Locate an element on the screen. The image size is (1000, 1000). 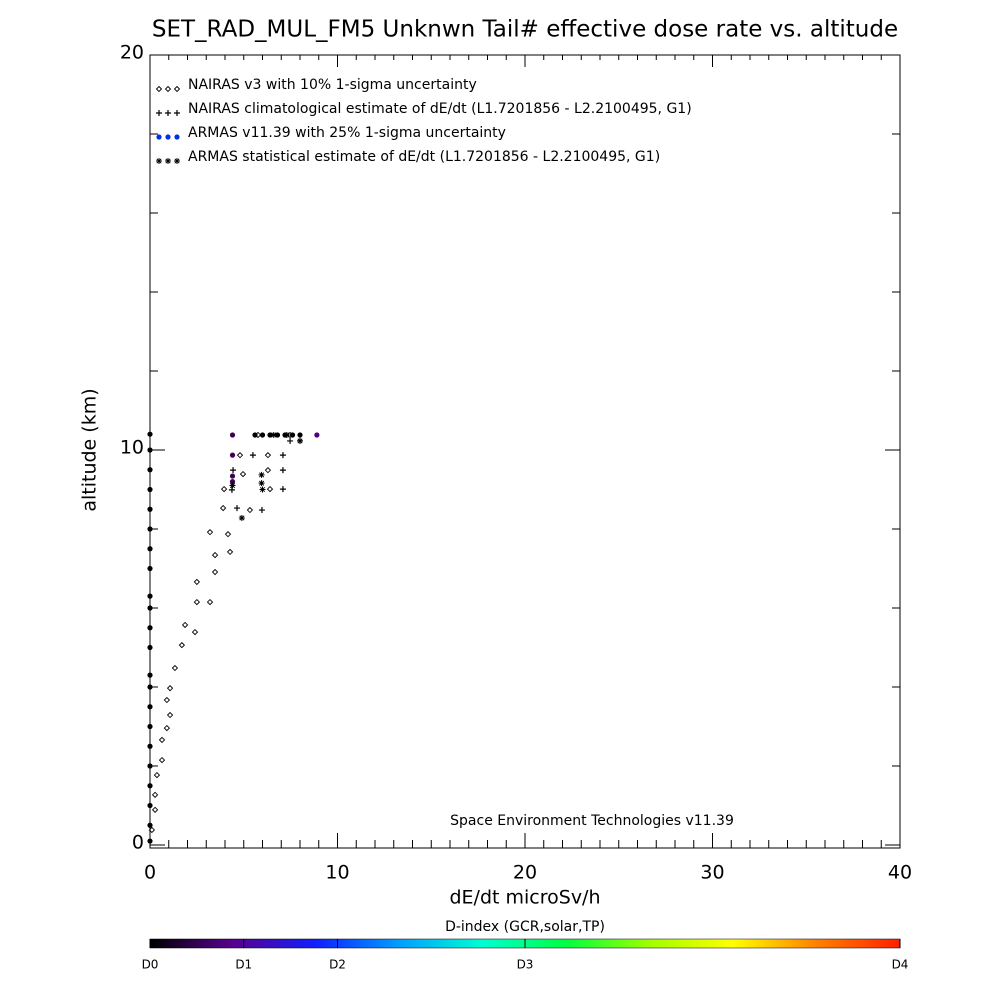
annotation: Space Environment Technologies v11.39 is located at coordinates (592, 821).